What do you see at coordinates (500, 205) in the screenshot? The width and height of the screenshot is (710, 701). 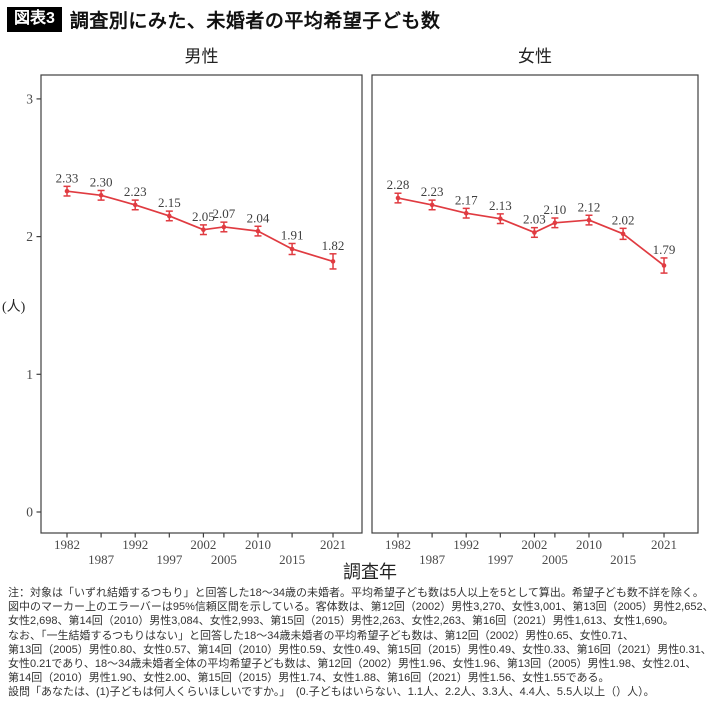 I see `data-point-label: 2.13` at bounding box center [500, 205].